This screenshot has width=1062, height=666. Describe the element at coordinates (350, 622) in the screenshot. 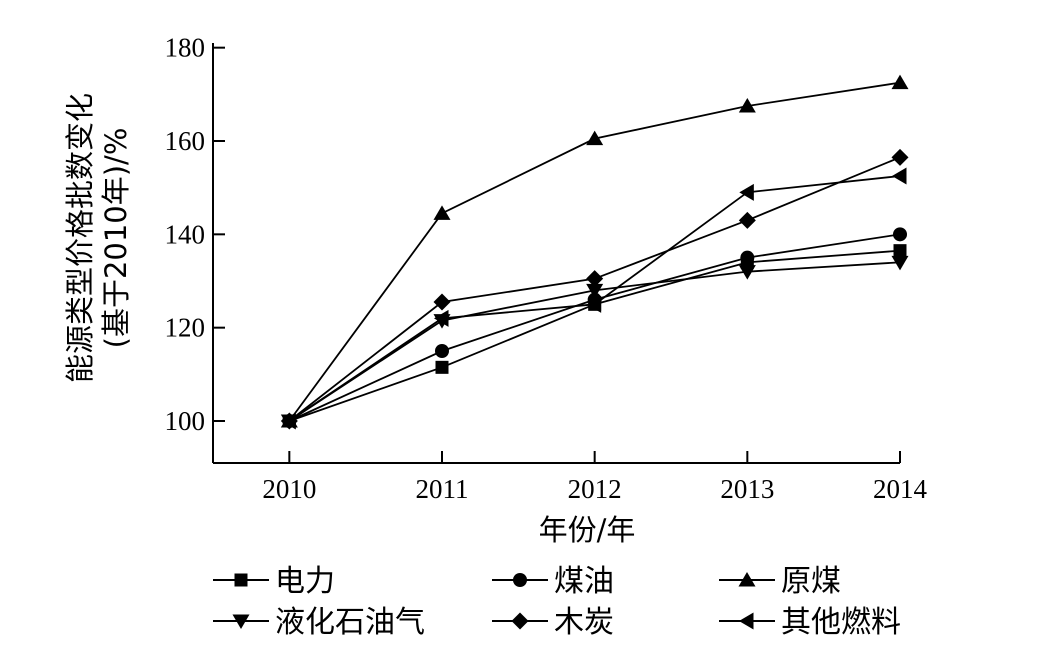

I see `legend-label: 液化石油气` at that location.